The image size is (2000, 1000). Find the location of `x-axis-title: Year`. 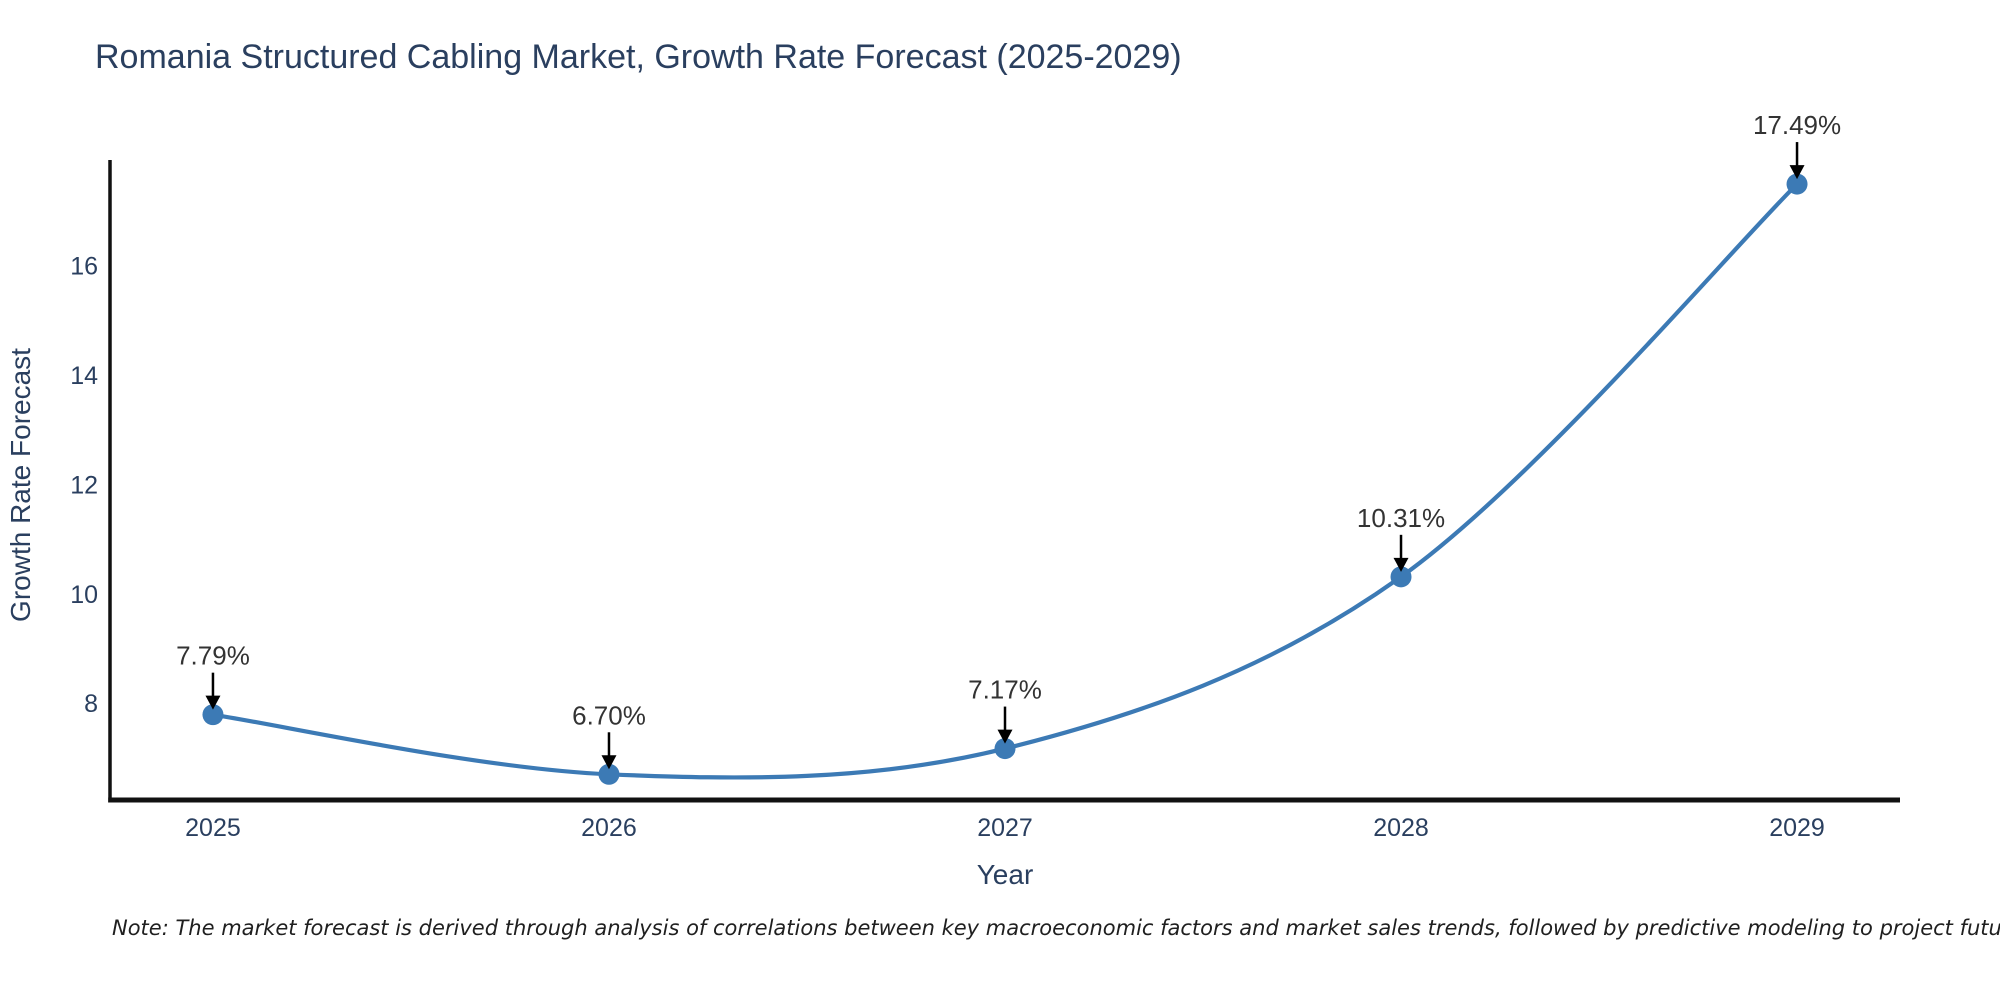

x-axis-title: Year is located at coordinates (1005, 874).